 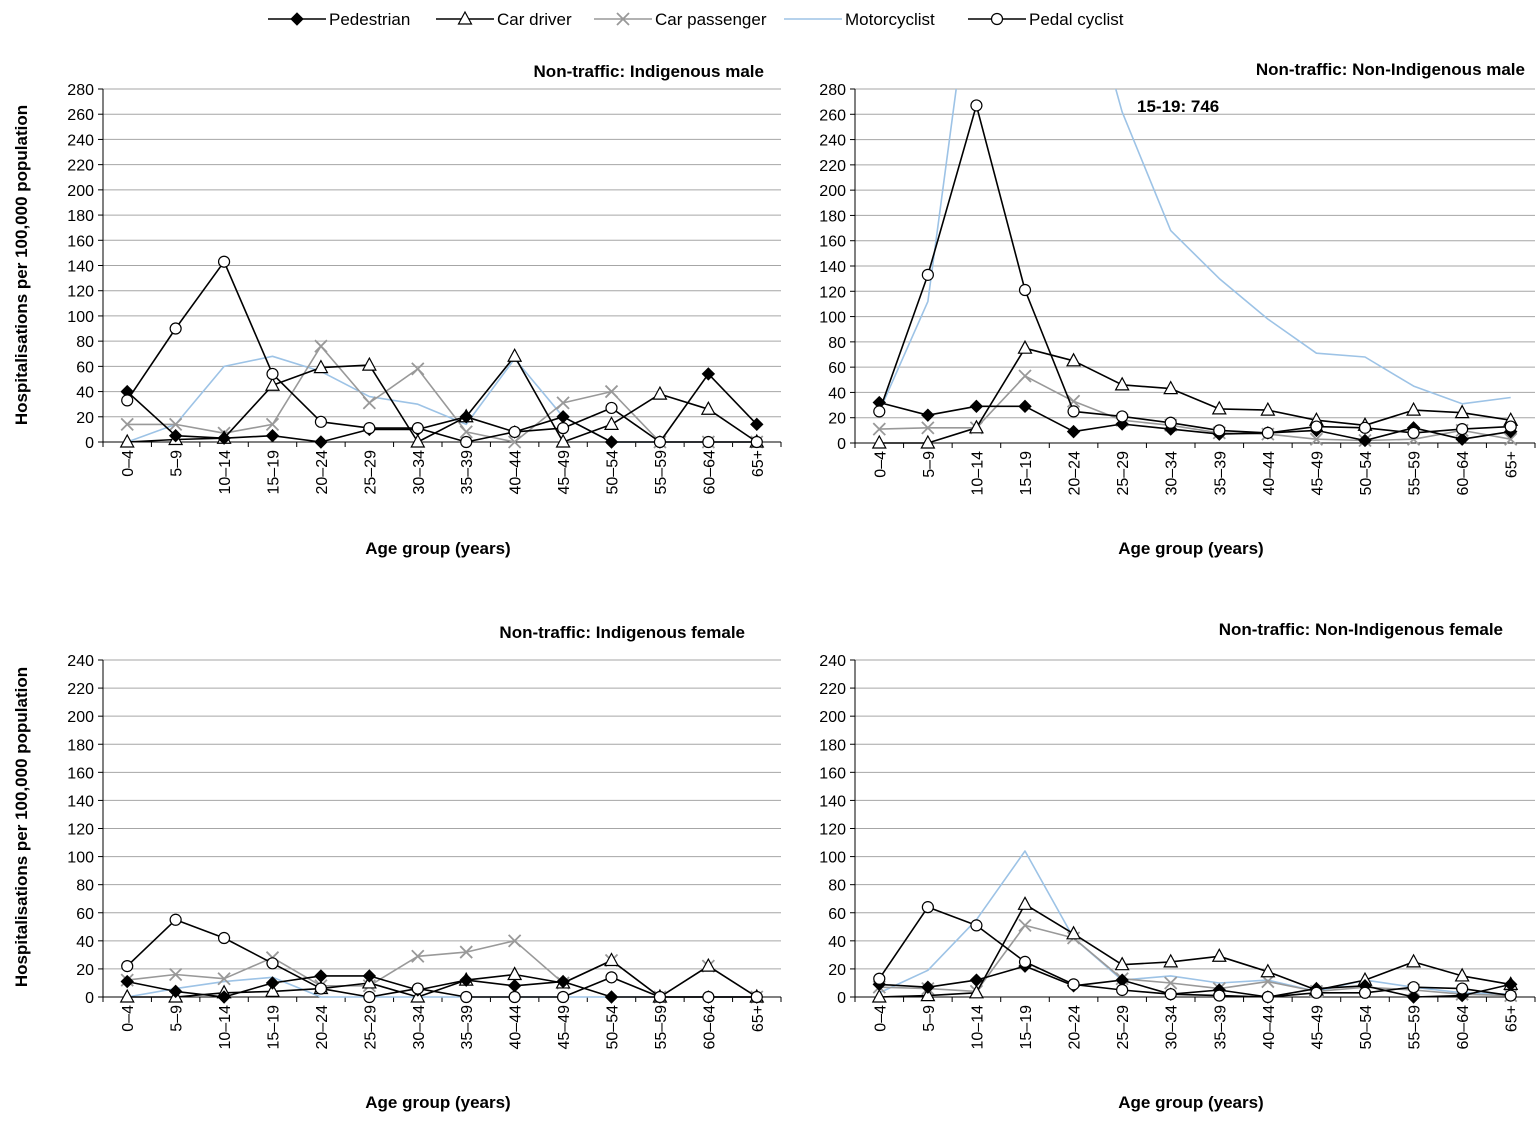 I want to click on x-tick-label: 55–59, so click(x=661, y=472).